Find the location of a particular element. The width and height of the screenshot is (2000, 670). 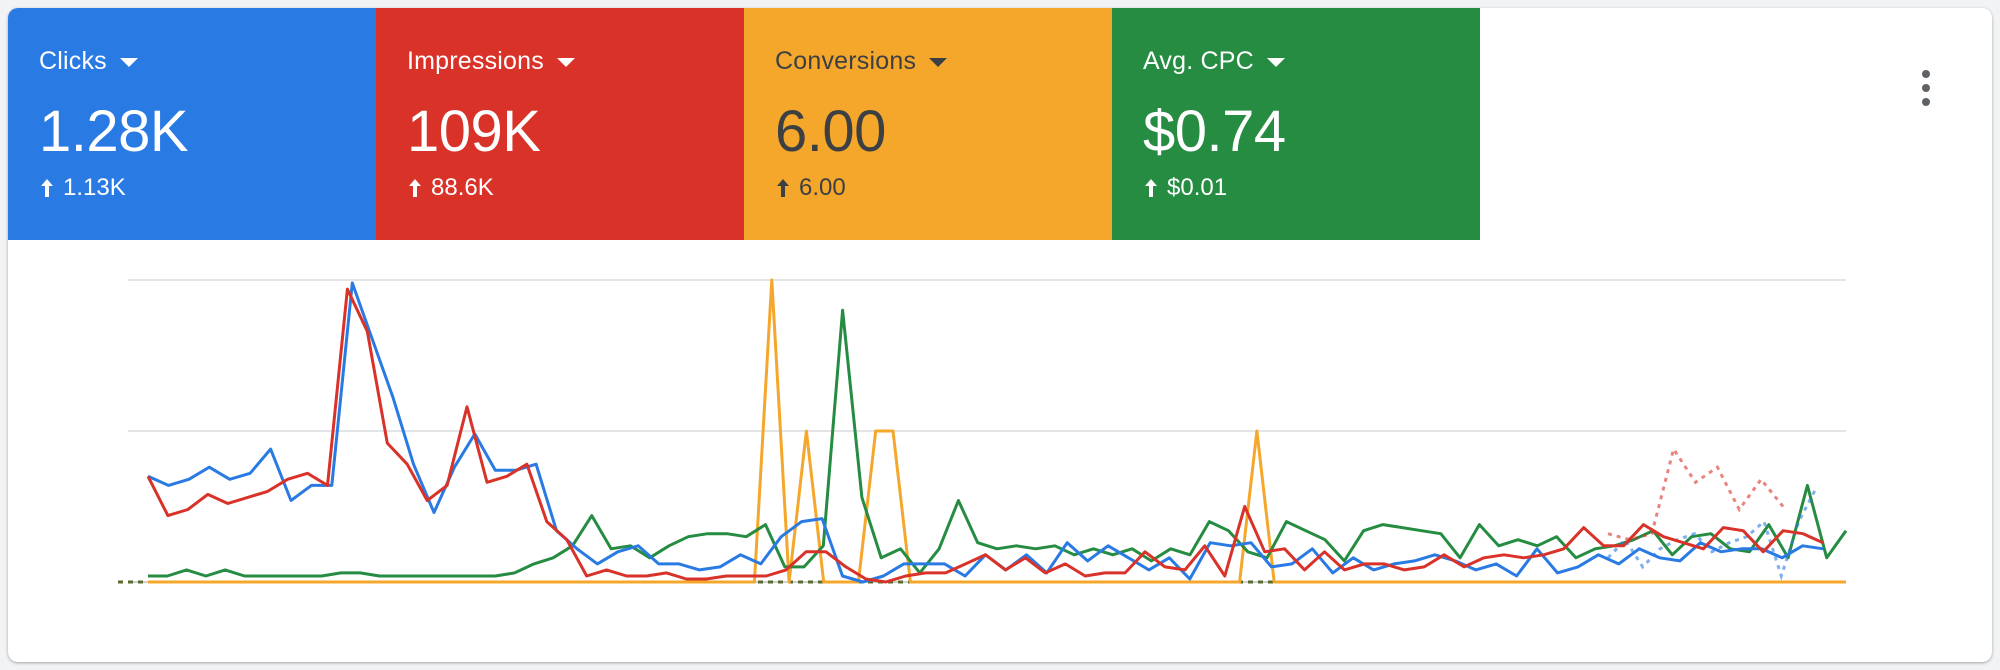

metric-delta: $0.01 is located at coordinates (1311, 188).